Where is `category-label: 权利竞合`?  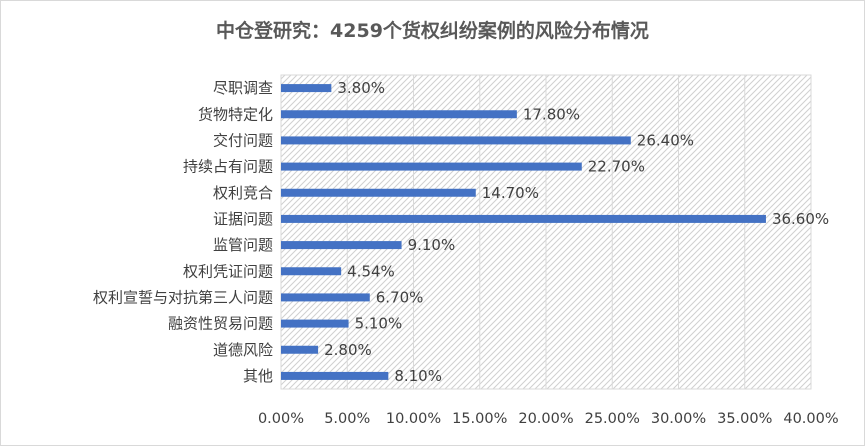 category-label: 权利竞合 is located at coordinates (243, 193).